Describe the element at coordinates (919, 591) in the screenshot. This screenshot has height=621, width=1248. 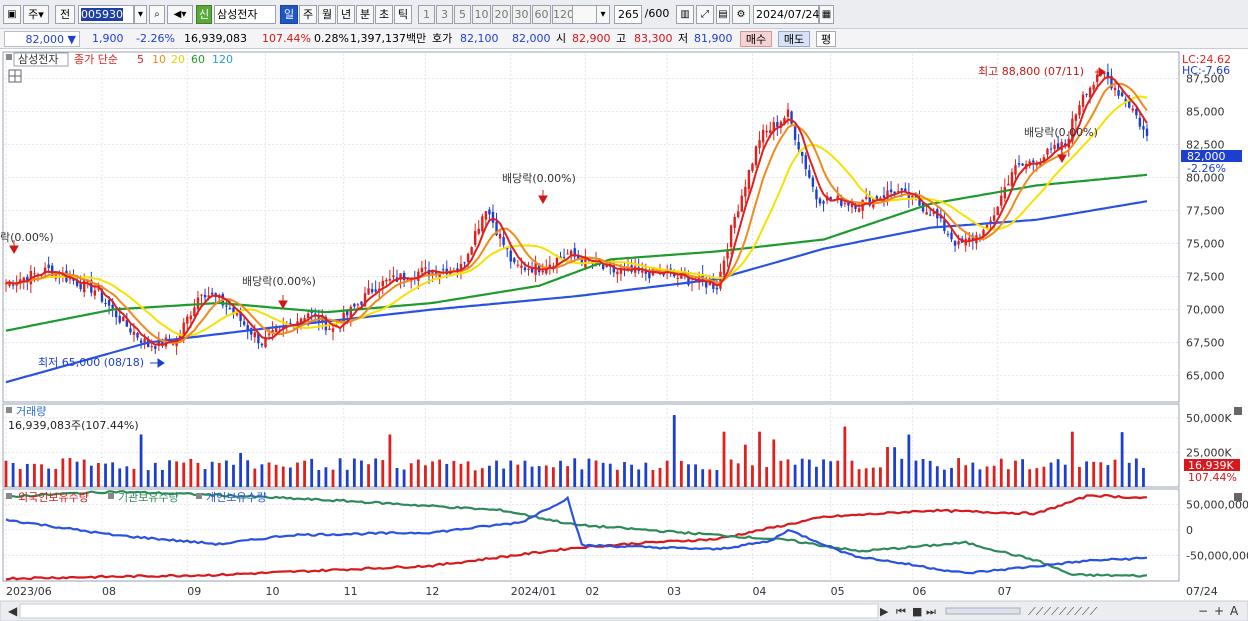
I see `date-tick-label: 06` at that location.